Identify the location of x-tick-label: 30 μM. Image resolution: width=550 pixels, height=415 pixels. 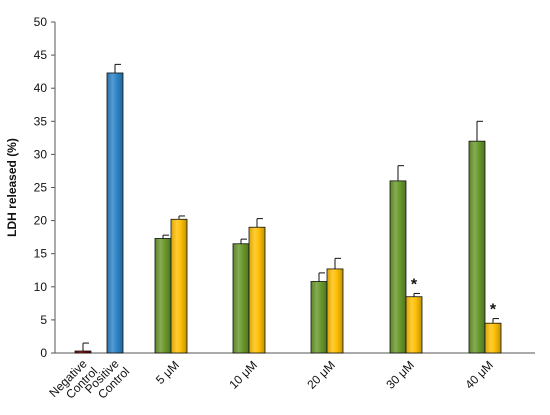
(400, 375).